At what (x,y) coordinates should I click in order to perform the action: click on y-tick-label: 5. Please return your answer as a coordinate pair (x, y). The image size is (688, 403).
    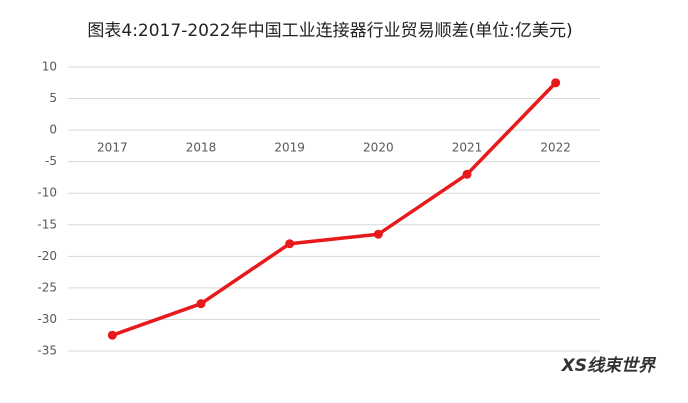
    Looking at the image, I should click on (53, 98).